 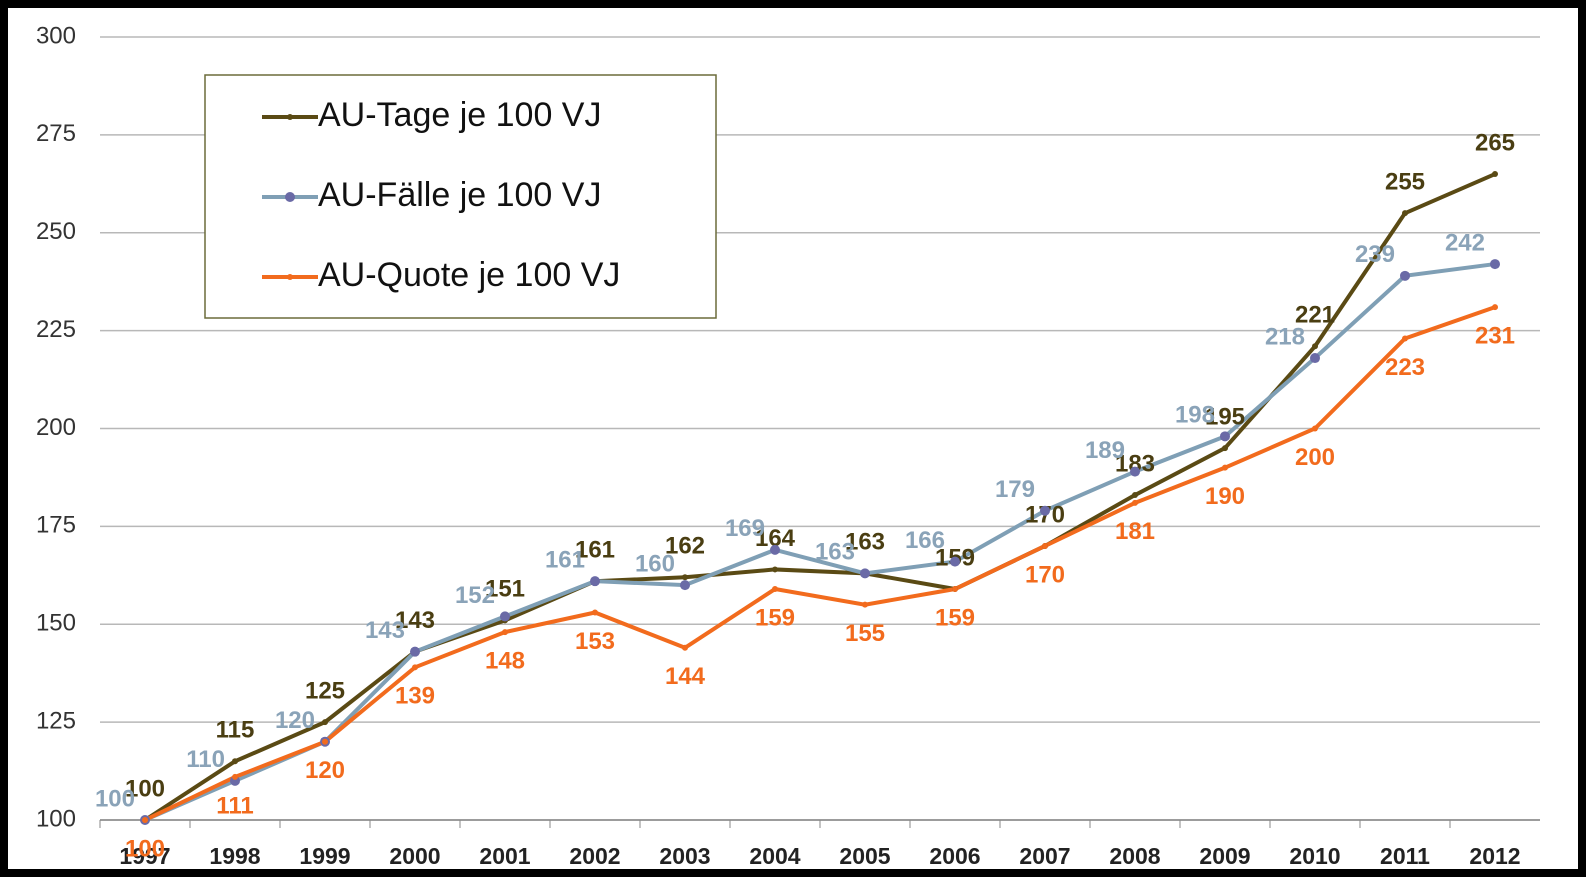 What do you see at coordinates (505, 660) in the screenshot?
I see `data-label: 148` at bounding box center [505, 660].